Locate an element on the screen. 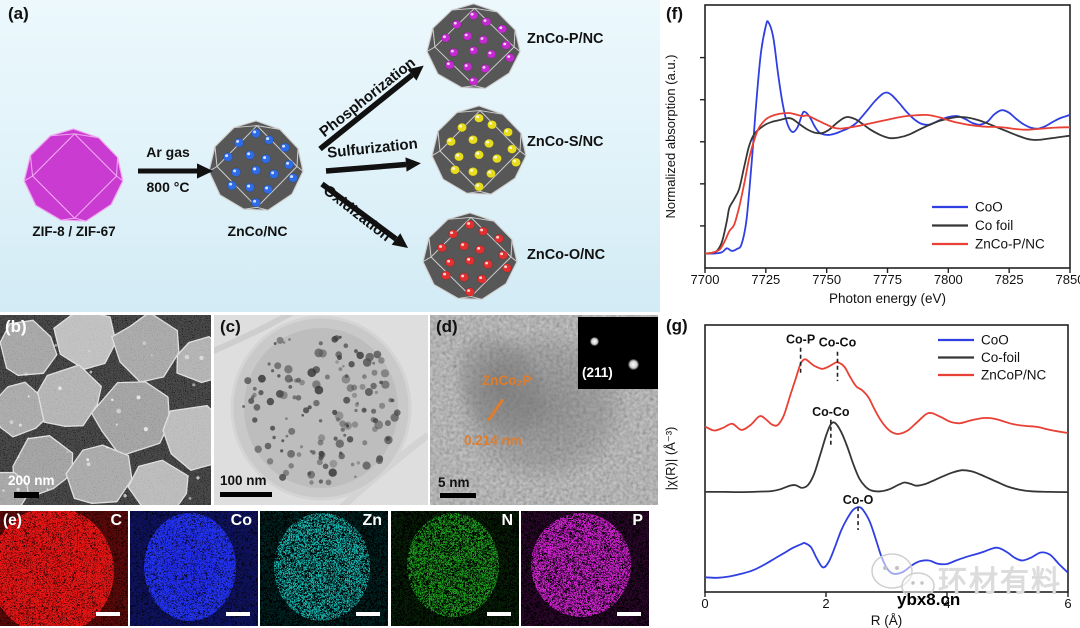 The image size is (1080, 628). svg-text: 7775 is located at coordinates (887, 279).